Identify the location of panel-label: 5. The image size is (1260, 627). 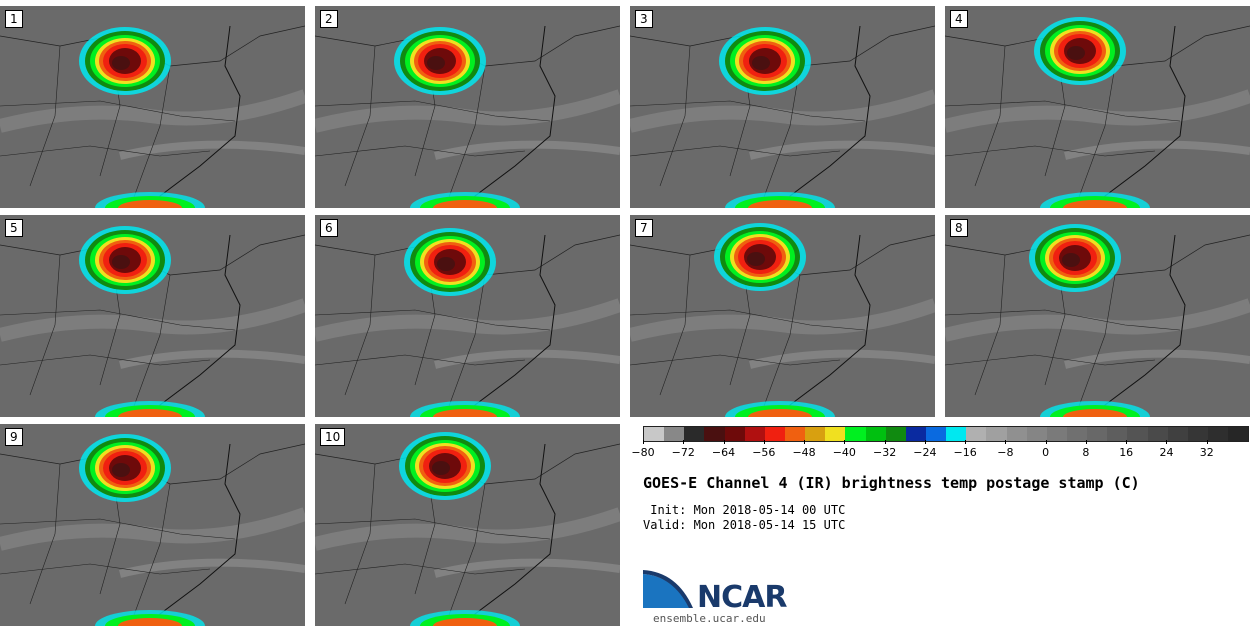
(14, 228).